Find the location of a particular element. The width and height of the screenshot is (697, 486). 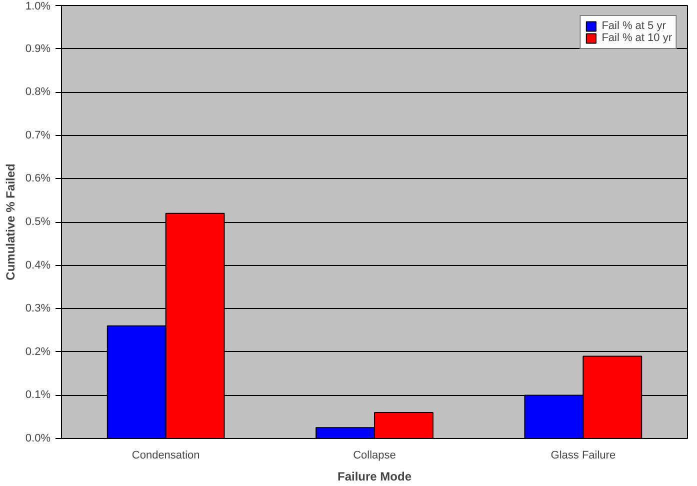

y-tick-label: 1.0% is located at coordinates (38, 6).